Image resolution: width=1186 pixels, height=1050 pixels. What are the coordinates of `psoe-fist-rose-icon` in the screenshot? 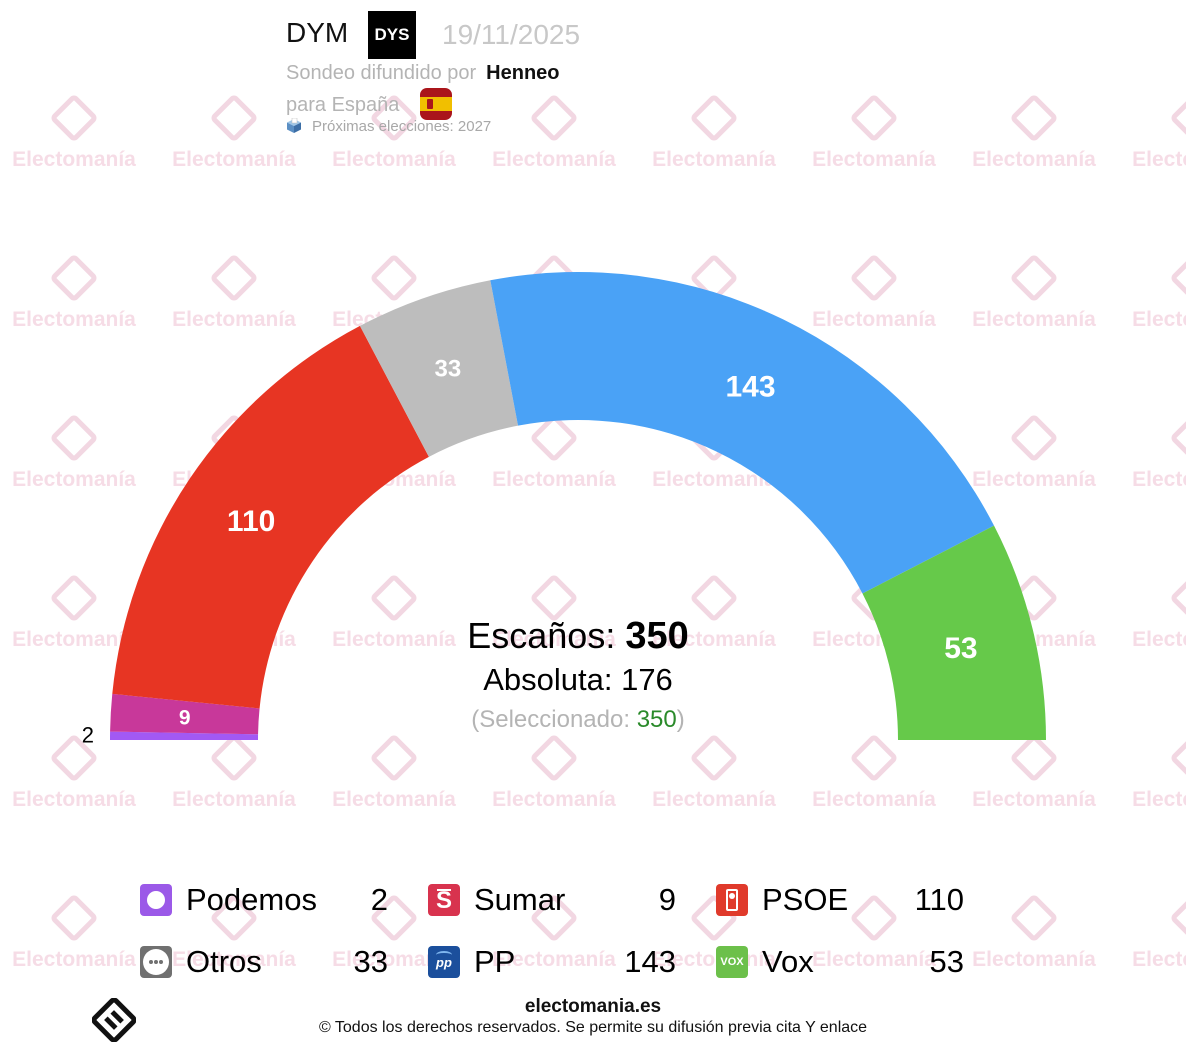 It's located at (732, 900).